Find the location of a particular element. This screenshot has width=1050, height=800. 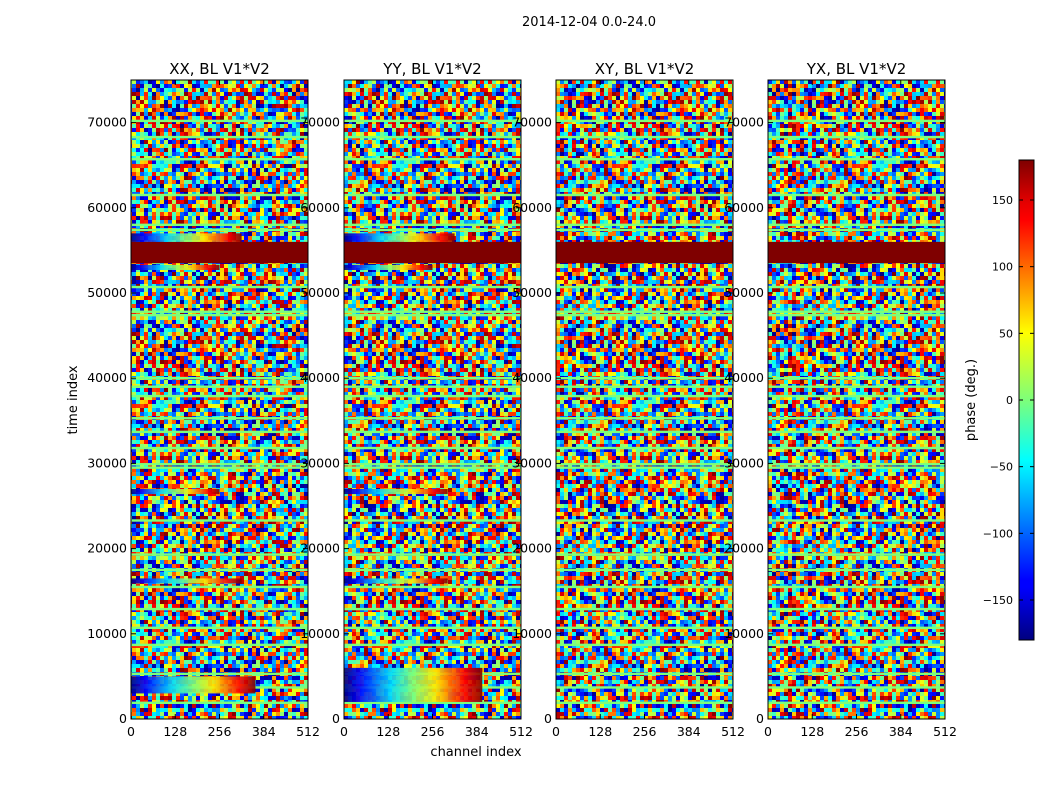

colorbar-tick-label: 0 is located at coordinates (1009, 400).